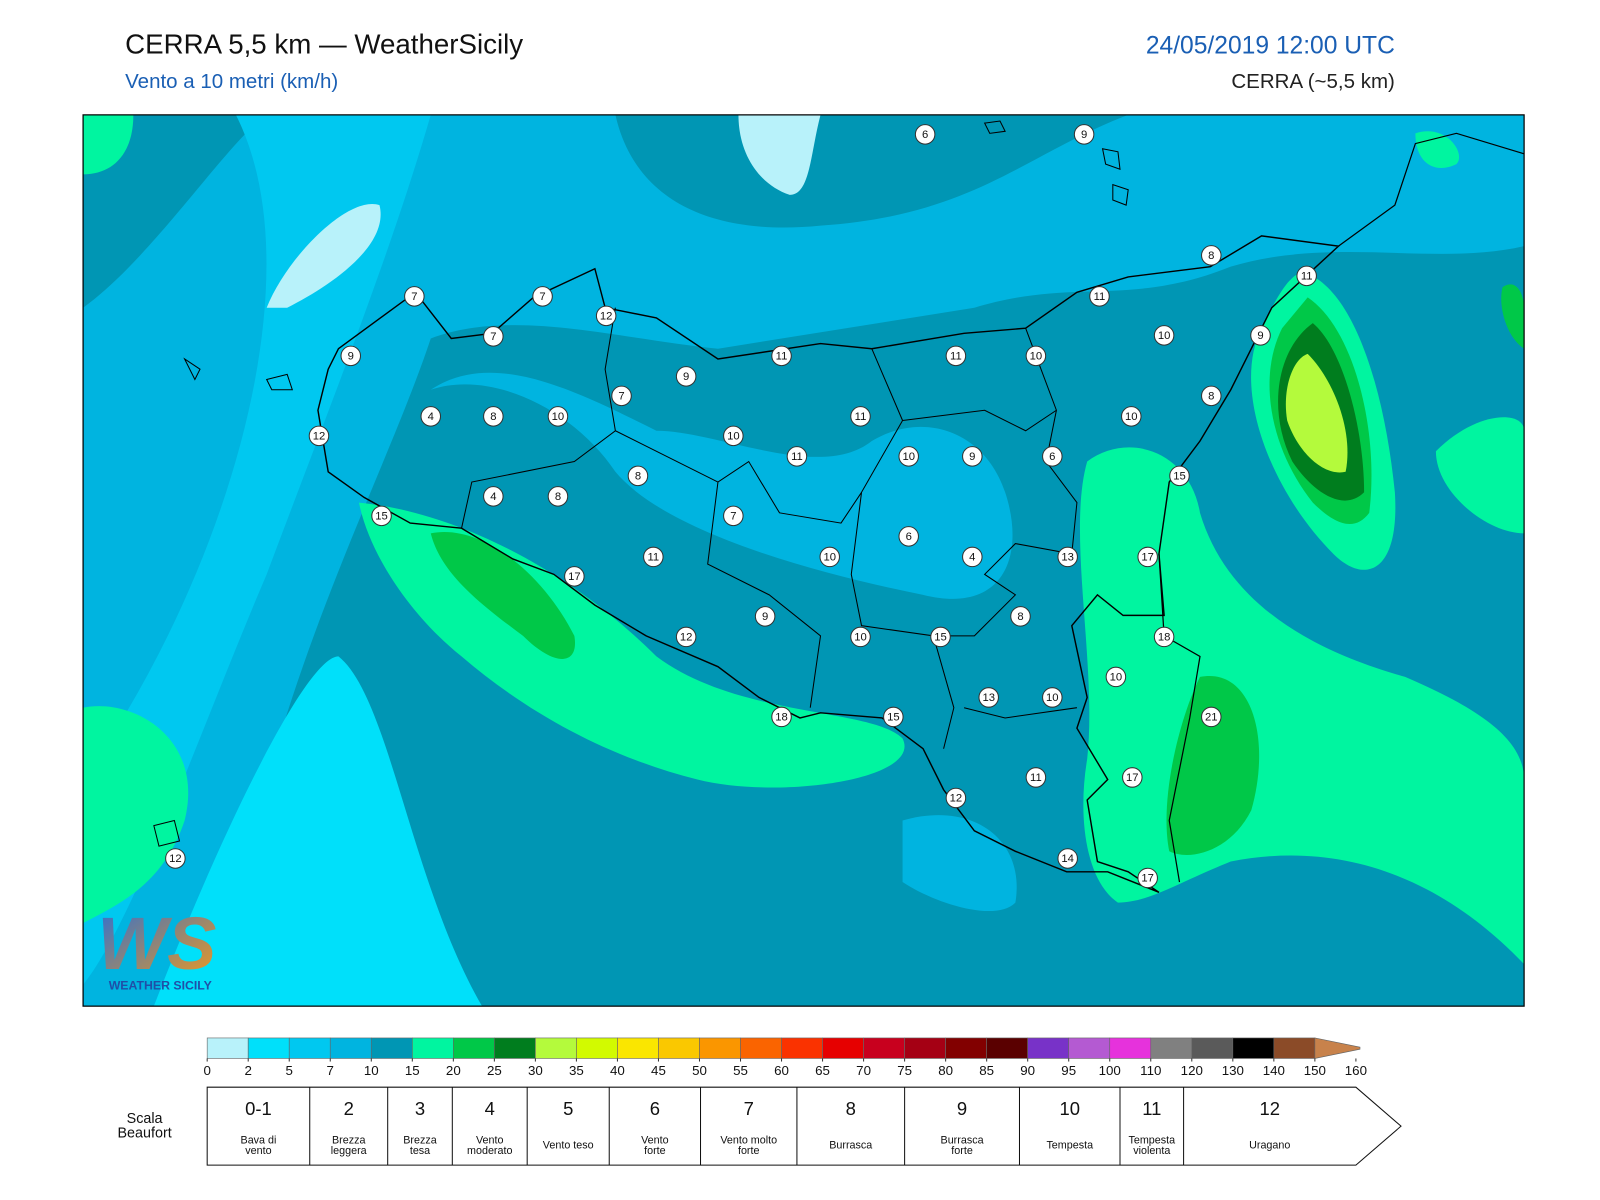 This screenshot has width=1600, height=1200. I want to click on beaufort-description: Bava di, so click(259, 1141).